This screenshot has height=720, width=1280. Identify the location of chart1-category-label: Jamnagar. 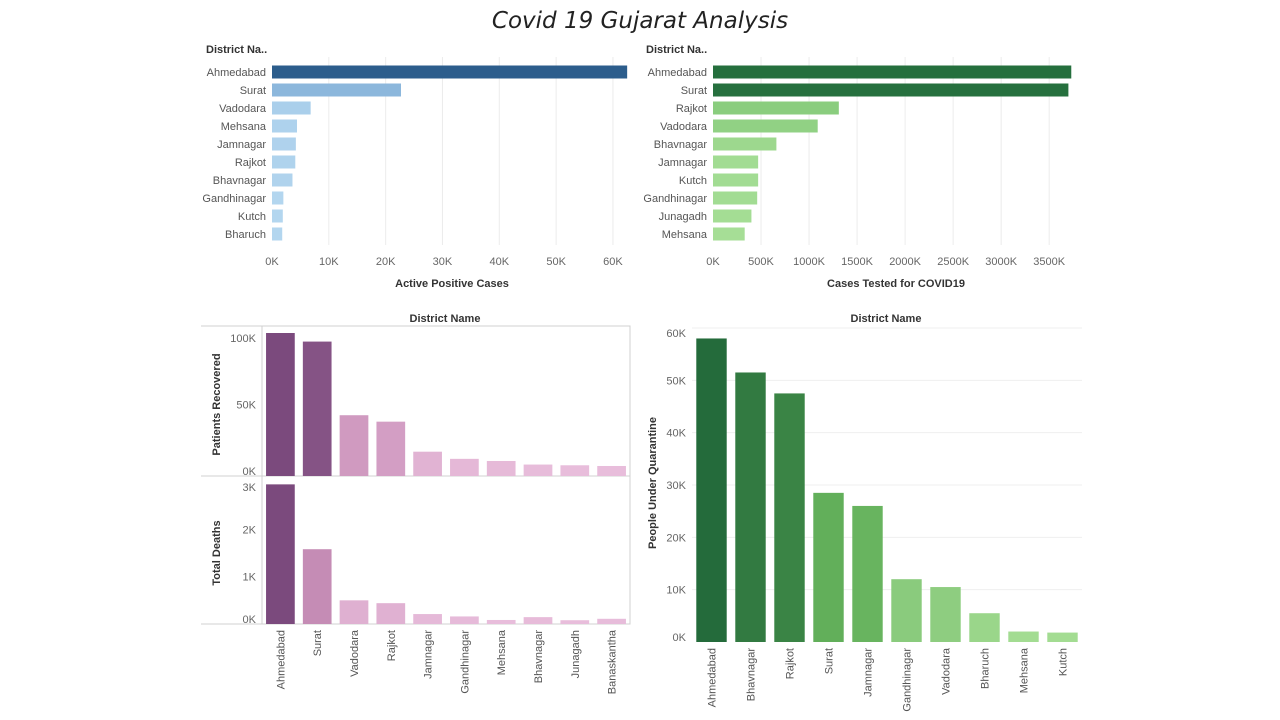
(241, 145).